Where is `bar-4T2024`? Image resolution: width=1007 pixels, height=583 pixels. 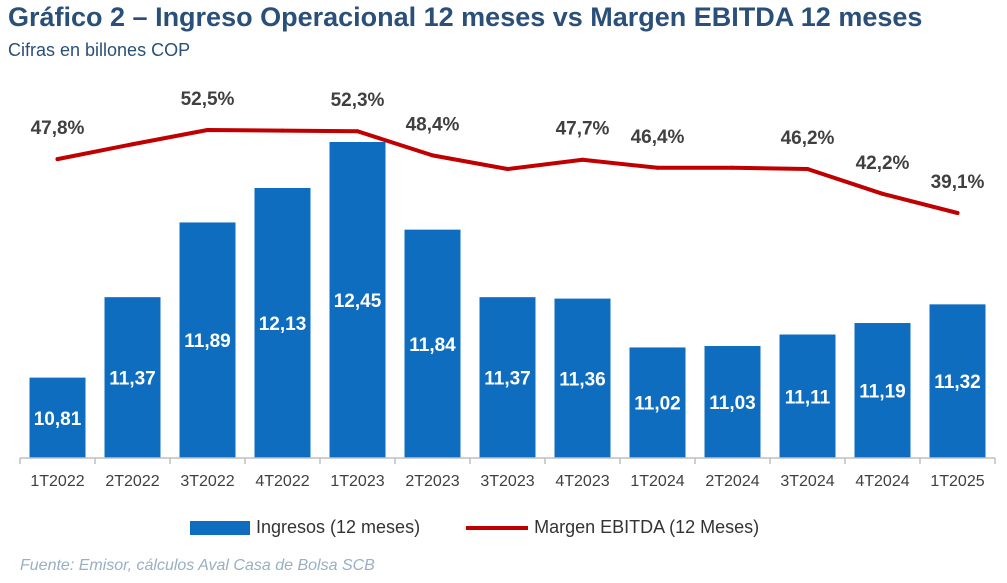
bar-4T2024 is located at coordinates (882, 390).